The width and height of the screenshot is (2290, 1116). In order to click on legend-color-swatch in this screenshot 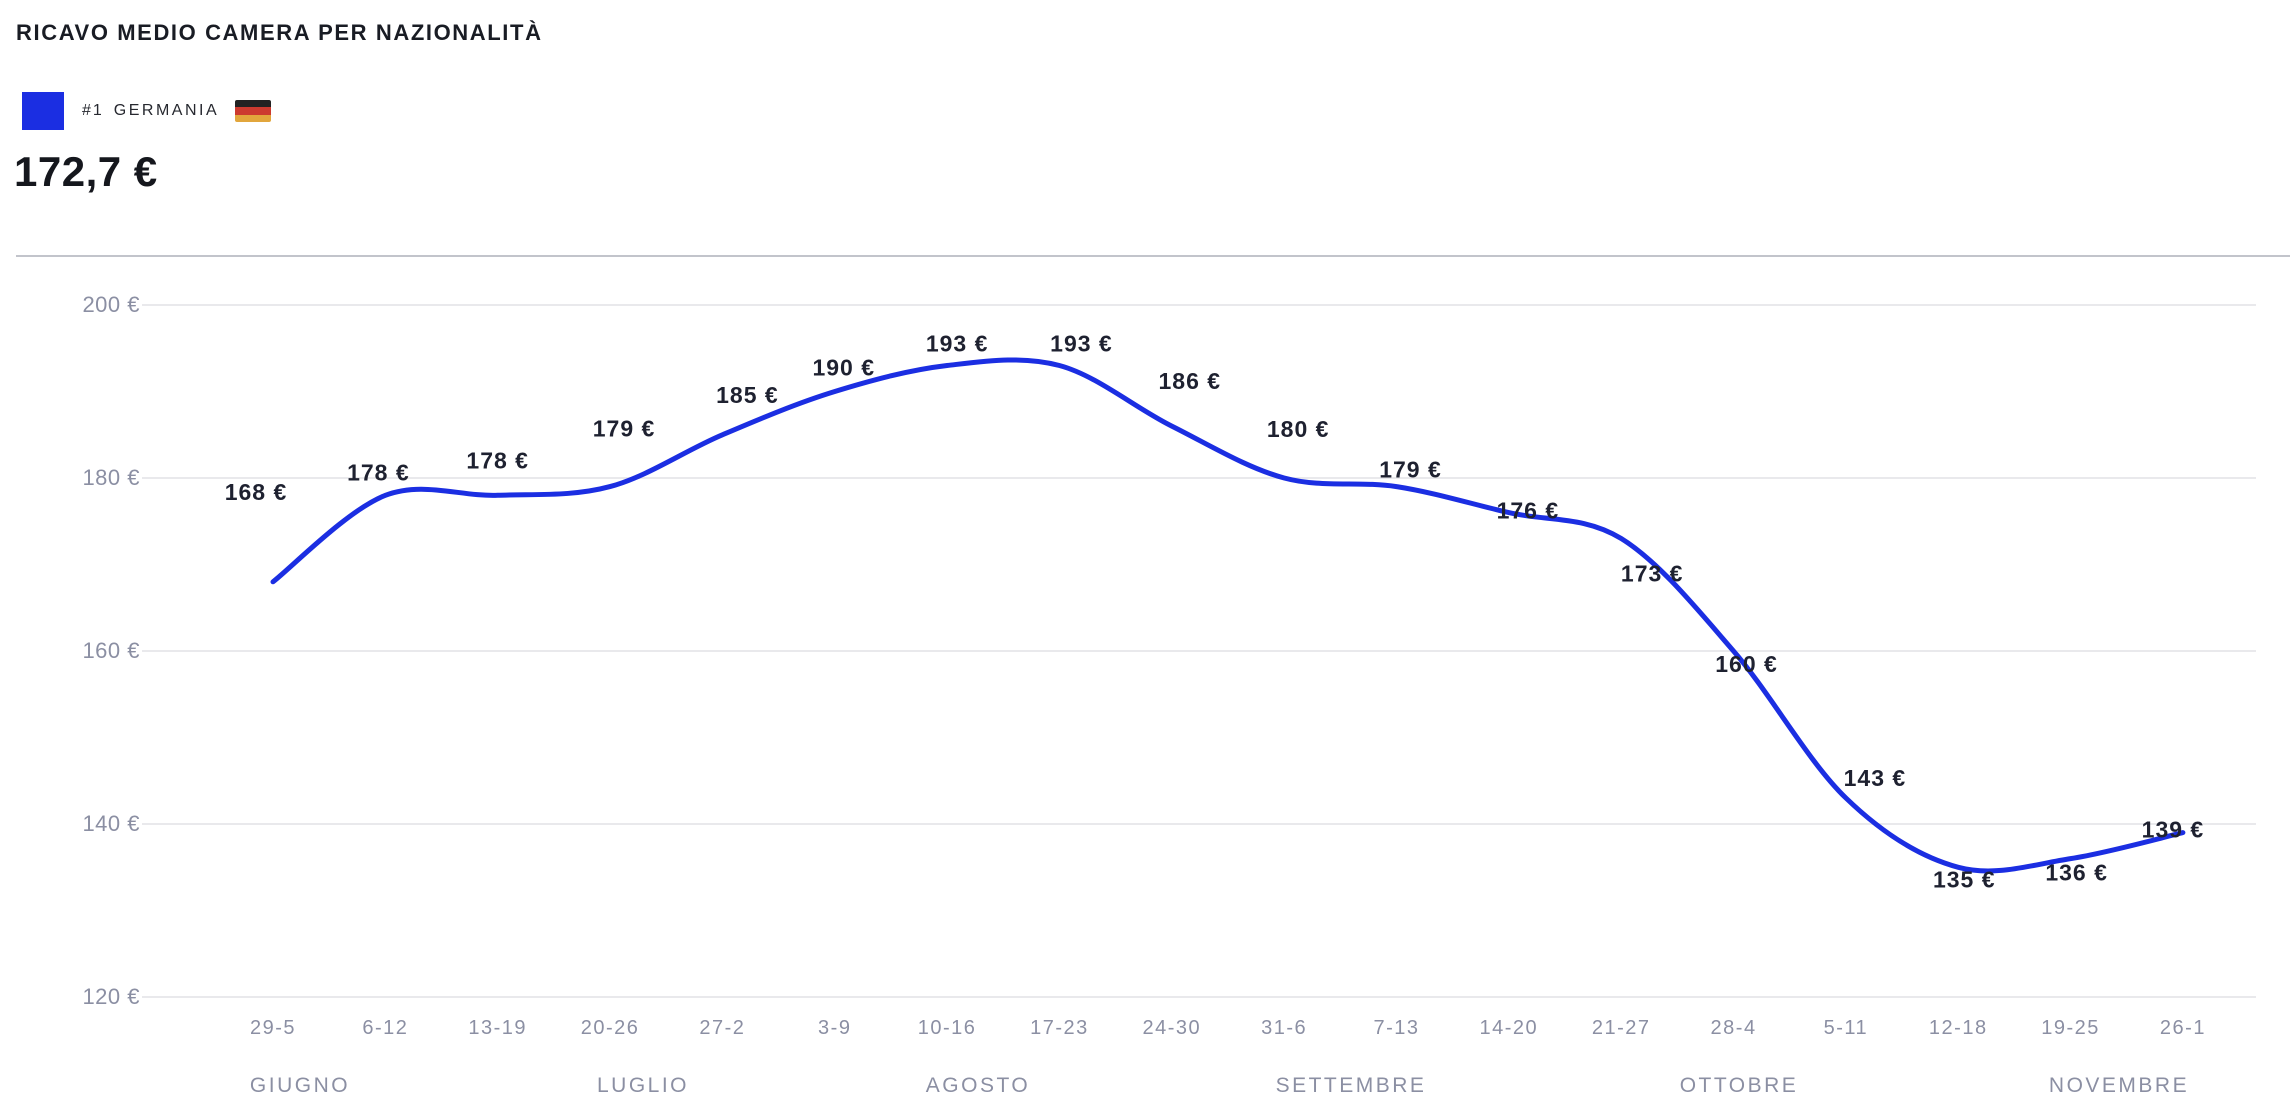, I will do `click(43, 111)`.